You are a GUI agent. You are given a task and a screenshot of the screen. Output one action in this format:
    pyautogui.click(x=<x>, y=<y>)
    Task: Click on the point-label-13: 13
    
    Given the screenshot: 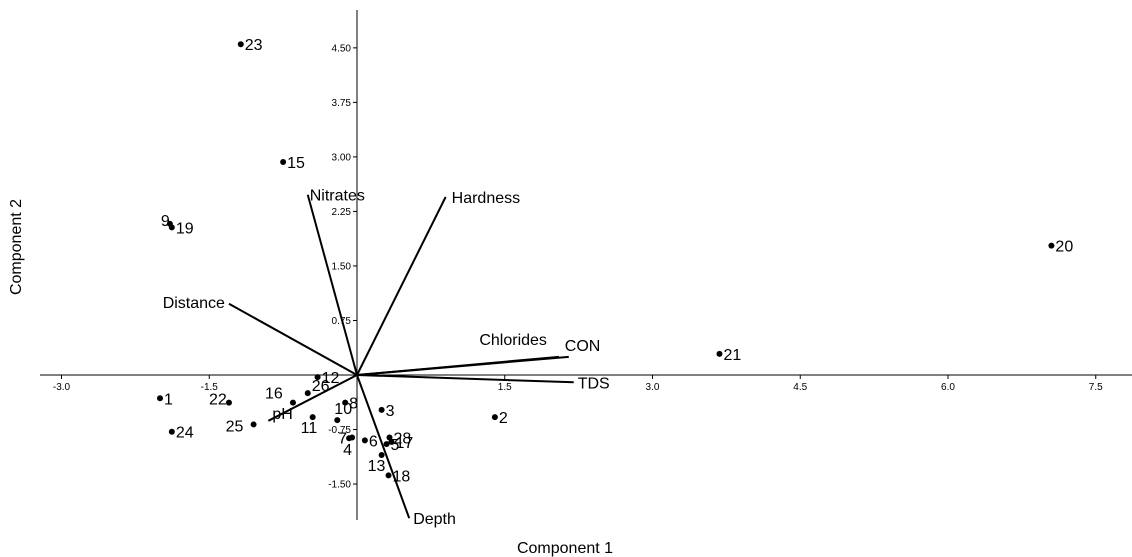 What is the action you would take?
    pyautogui.click(x=377, y=466)
    